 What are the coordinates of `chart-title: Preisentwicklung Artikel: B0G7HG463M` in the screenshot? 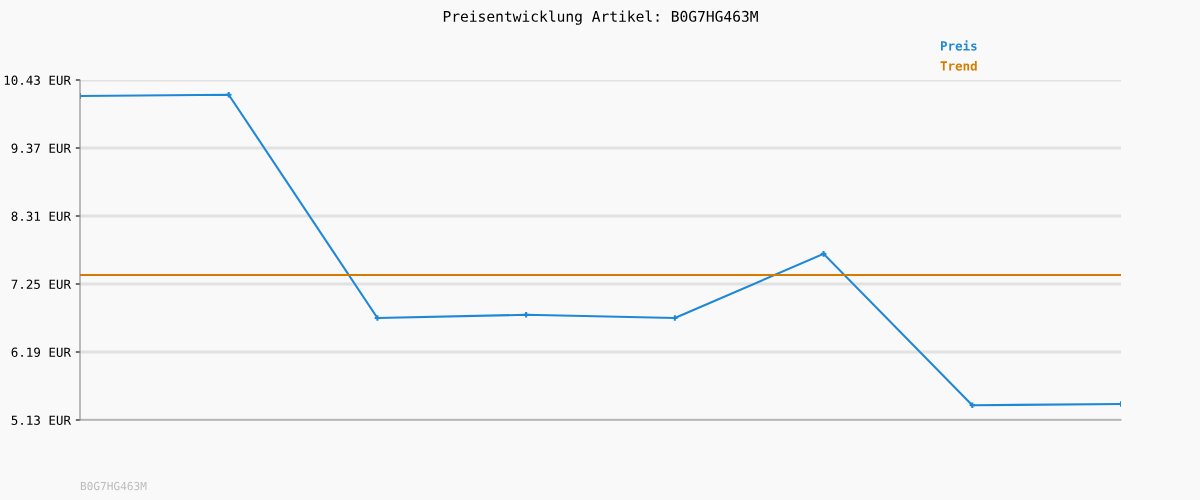 It's located at (600, 17).